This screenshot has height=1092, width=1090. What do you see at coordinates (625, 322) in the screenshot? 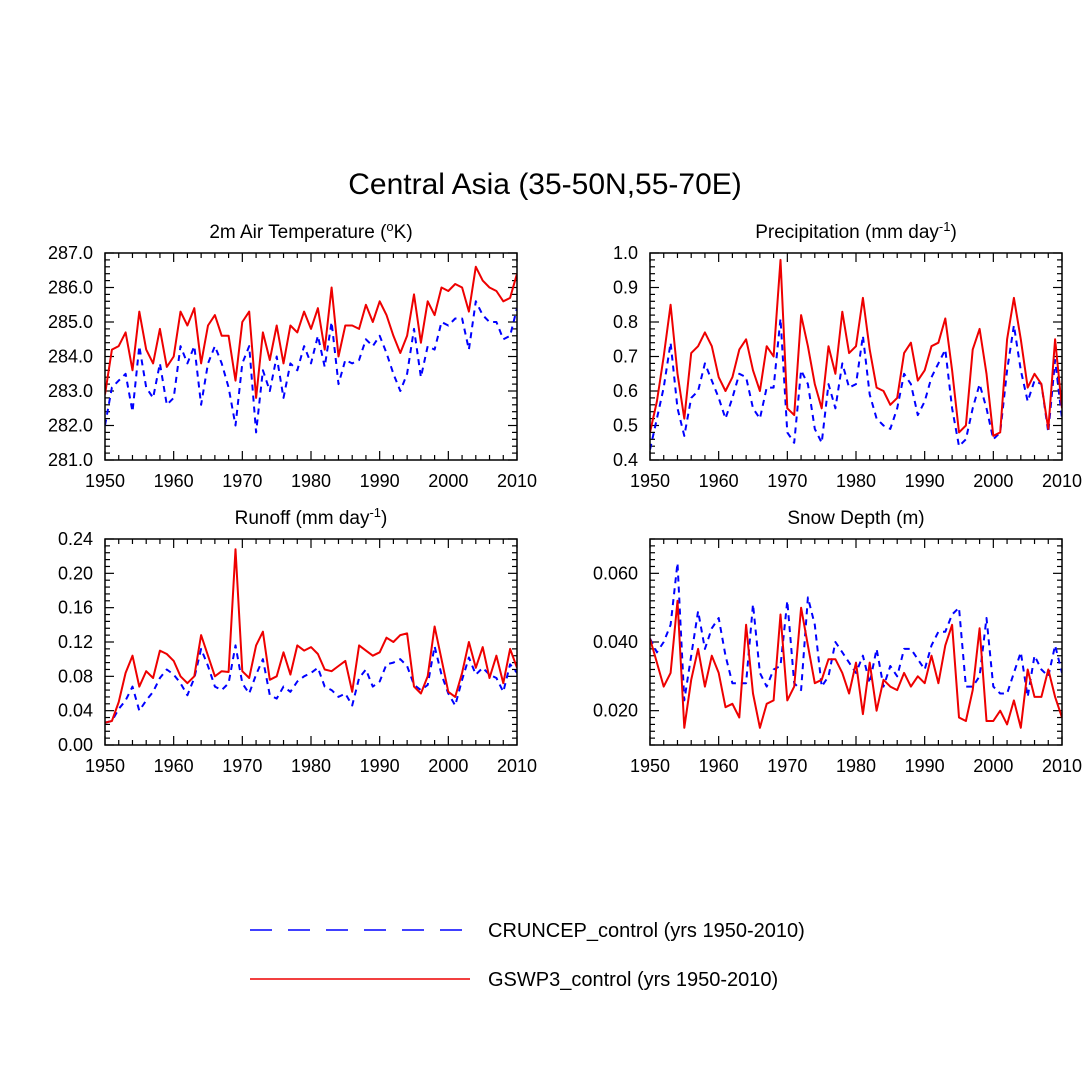
I see `y-tick-label: 0.8` at bounding box center [625, 322].